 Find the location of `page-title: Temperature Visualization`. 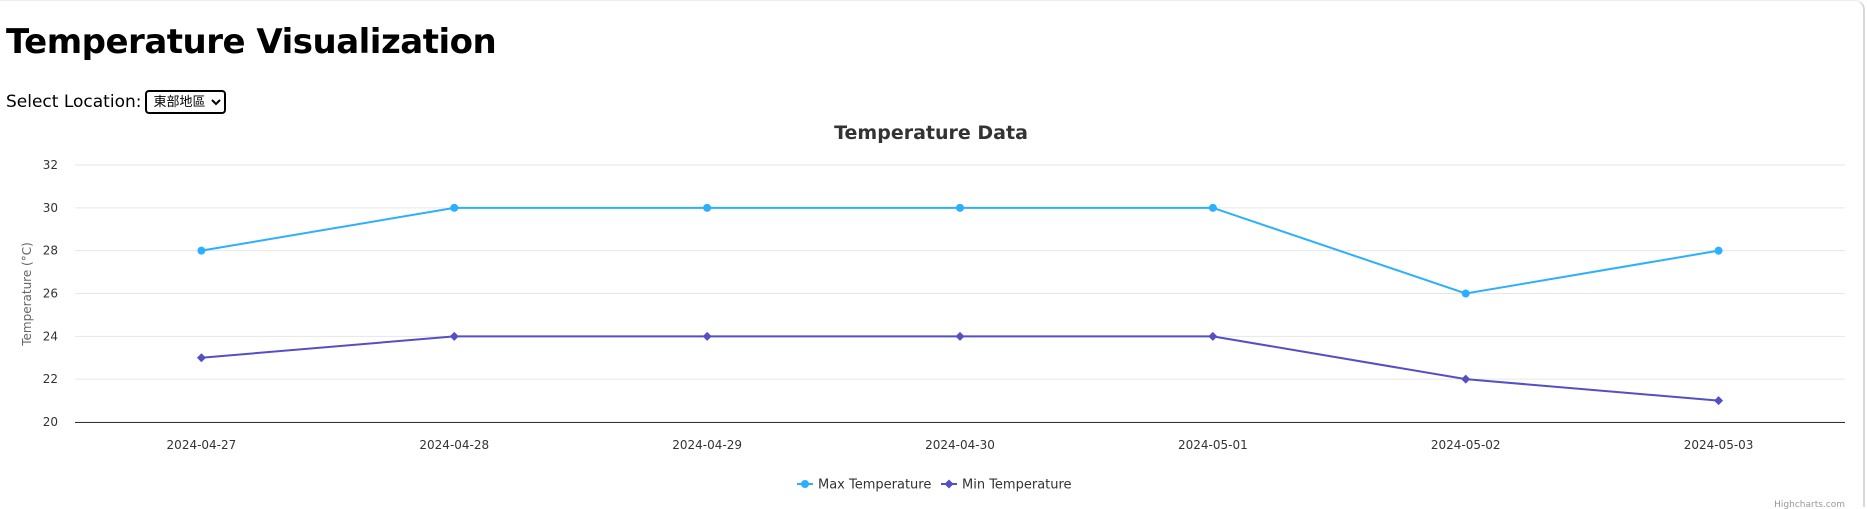

page-title: Temperature Visualization is located at coordinates (251, 42).